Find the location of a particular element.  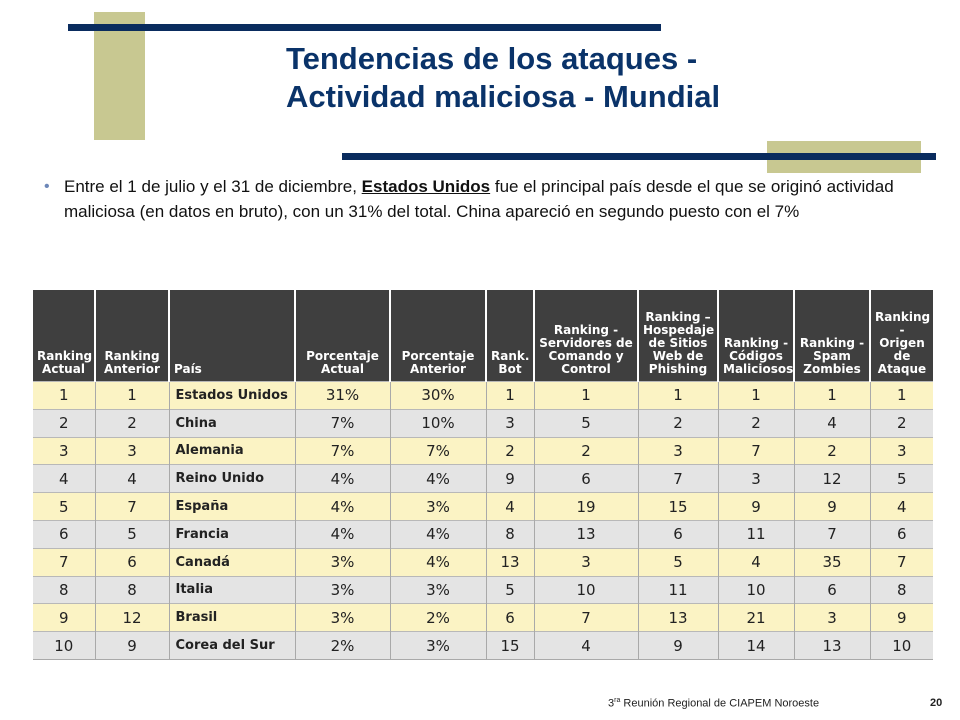

country-cell: Francia is located at coordinates (231, 534).